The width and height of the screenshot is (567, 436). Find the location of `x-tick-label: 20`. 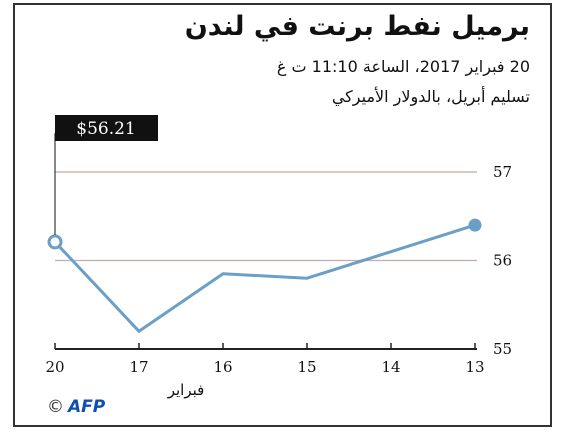

x-tick-label: 20 is located at coordinates (54, 367).